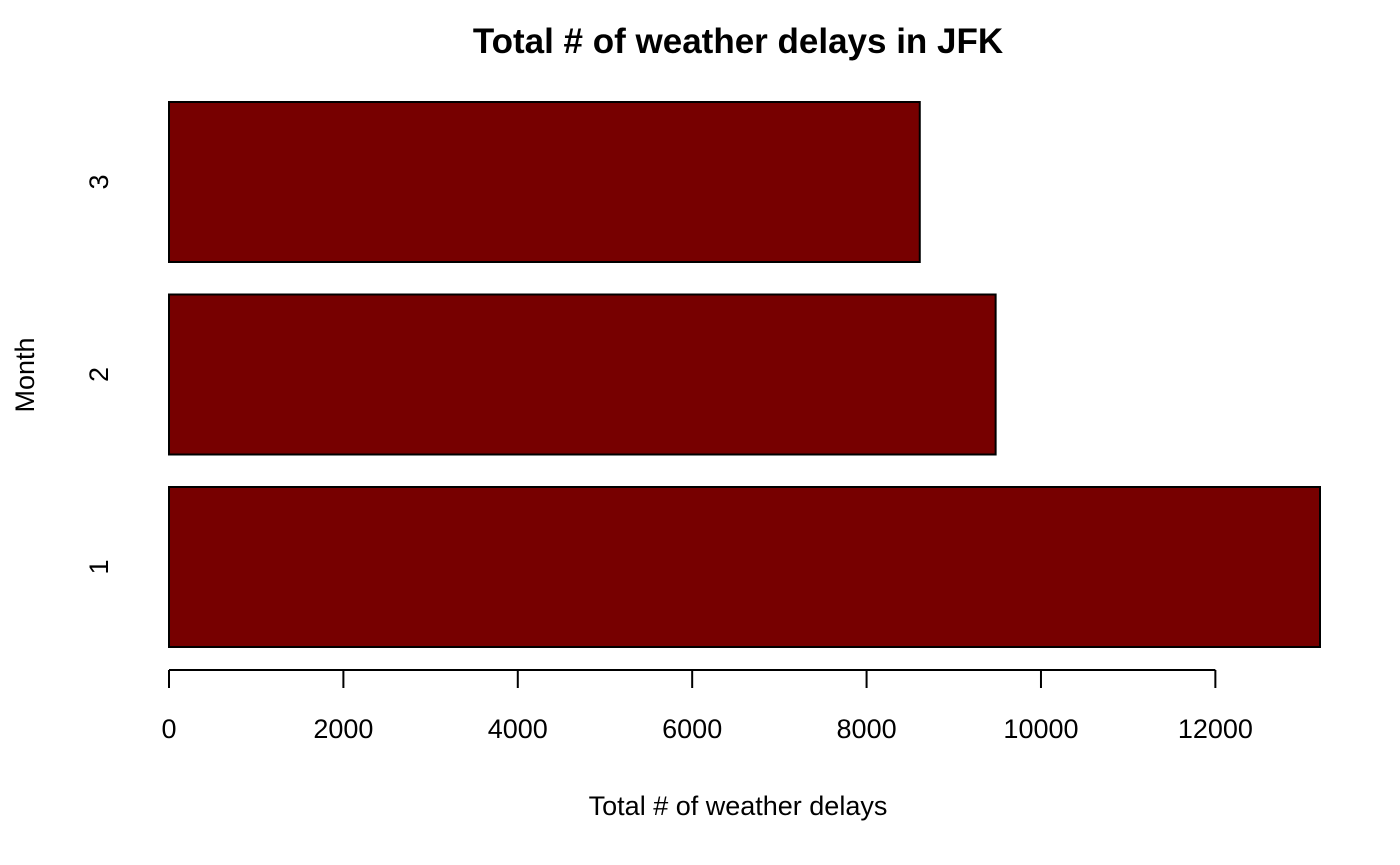  Describe the element at coordinates (692, 729) in the screenshot. I see `x-tick-label: 6000` at that location.